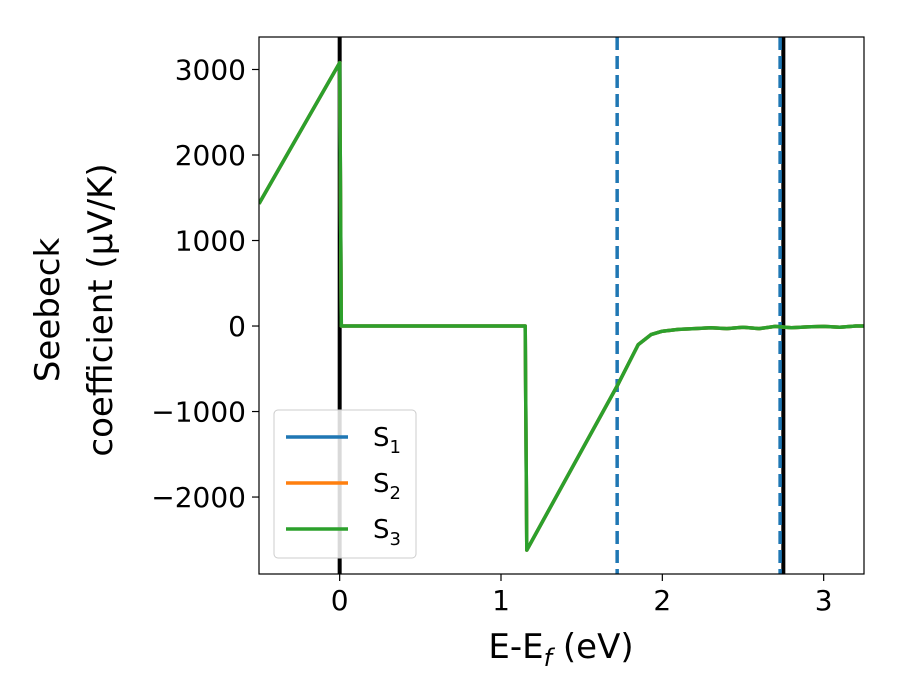 Image resolution: width=900 pixels, height=700 pixels. Describe the element at coordinates (662, 600) in the screenshot. I see `x-tick-label: 2` at that location.